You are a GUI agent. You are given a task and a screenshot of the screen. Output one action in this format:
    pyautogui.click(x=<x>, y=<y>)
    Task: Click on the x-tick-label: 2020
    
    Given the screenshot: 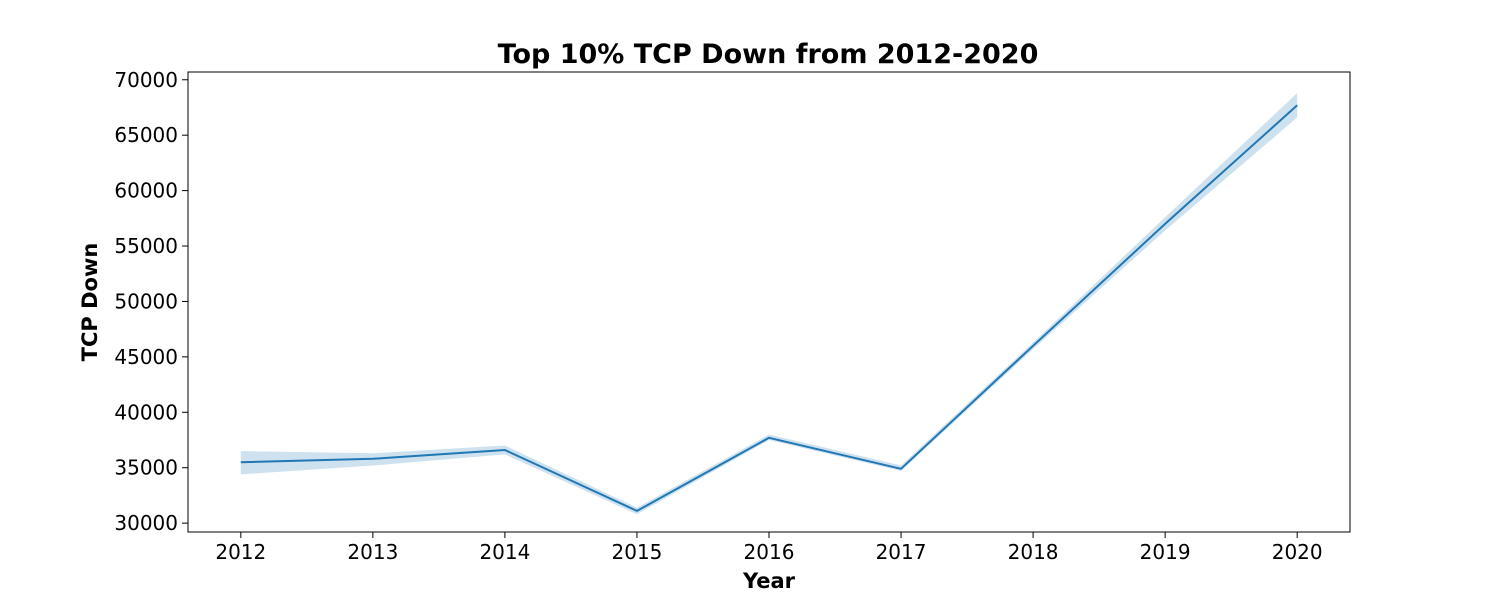 What is the action you would take?
    pyautogui.click(x=1297, y=552)
    